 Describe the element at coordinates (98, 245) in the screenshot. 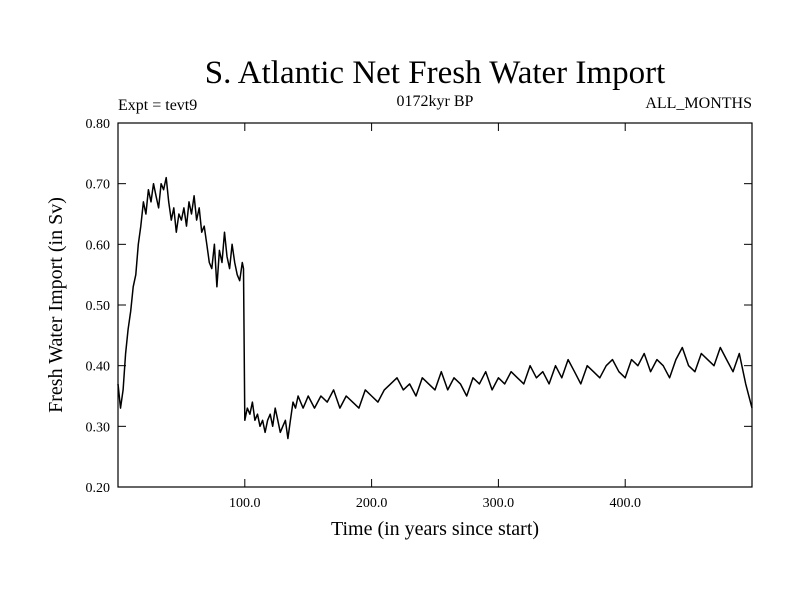

I see `y-tick-label: 0.60` at that location.